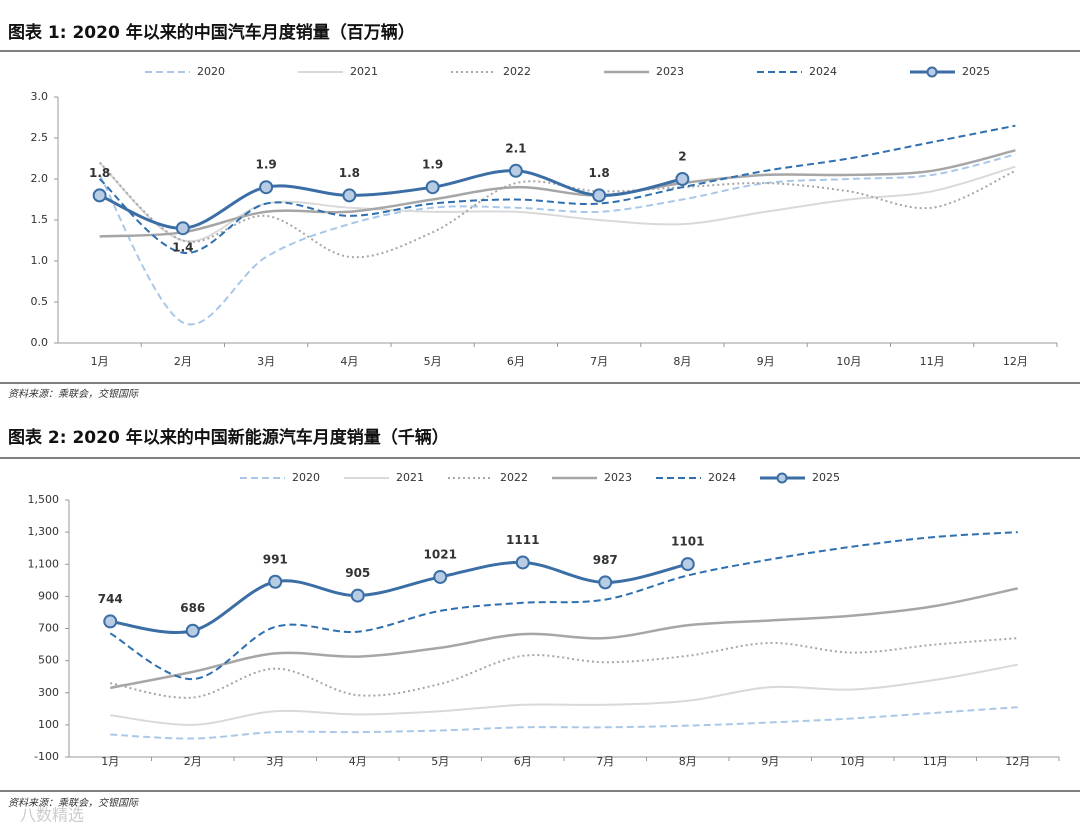 The height and width of the screenshot is (831, 1080). What do you see at coordinates (48, 595) in the screenshot?
I see `y-tick-label: 900` at bounding box center [48, 595].